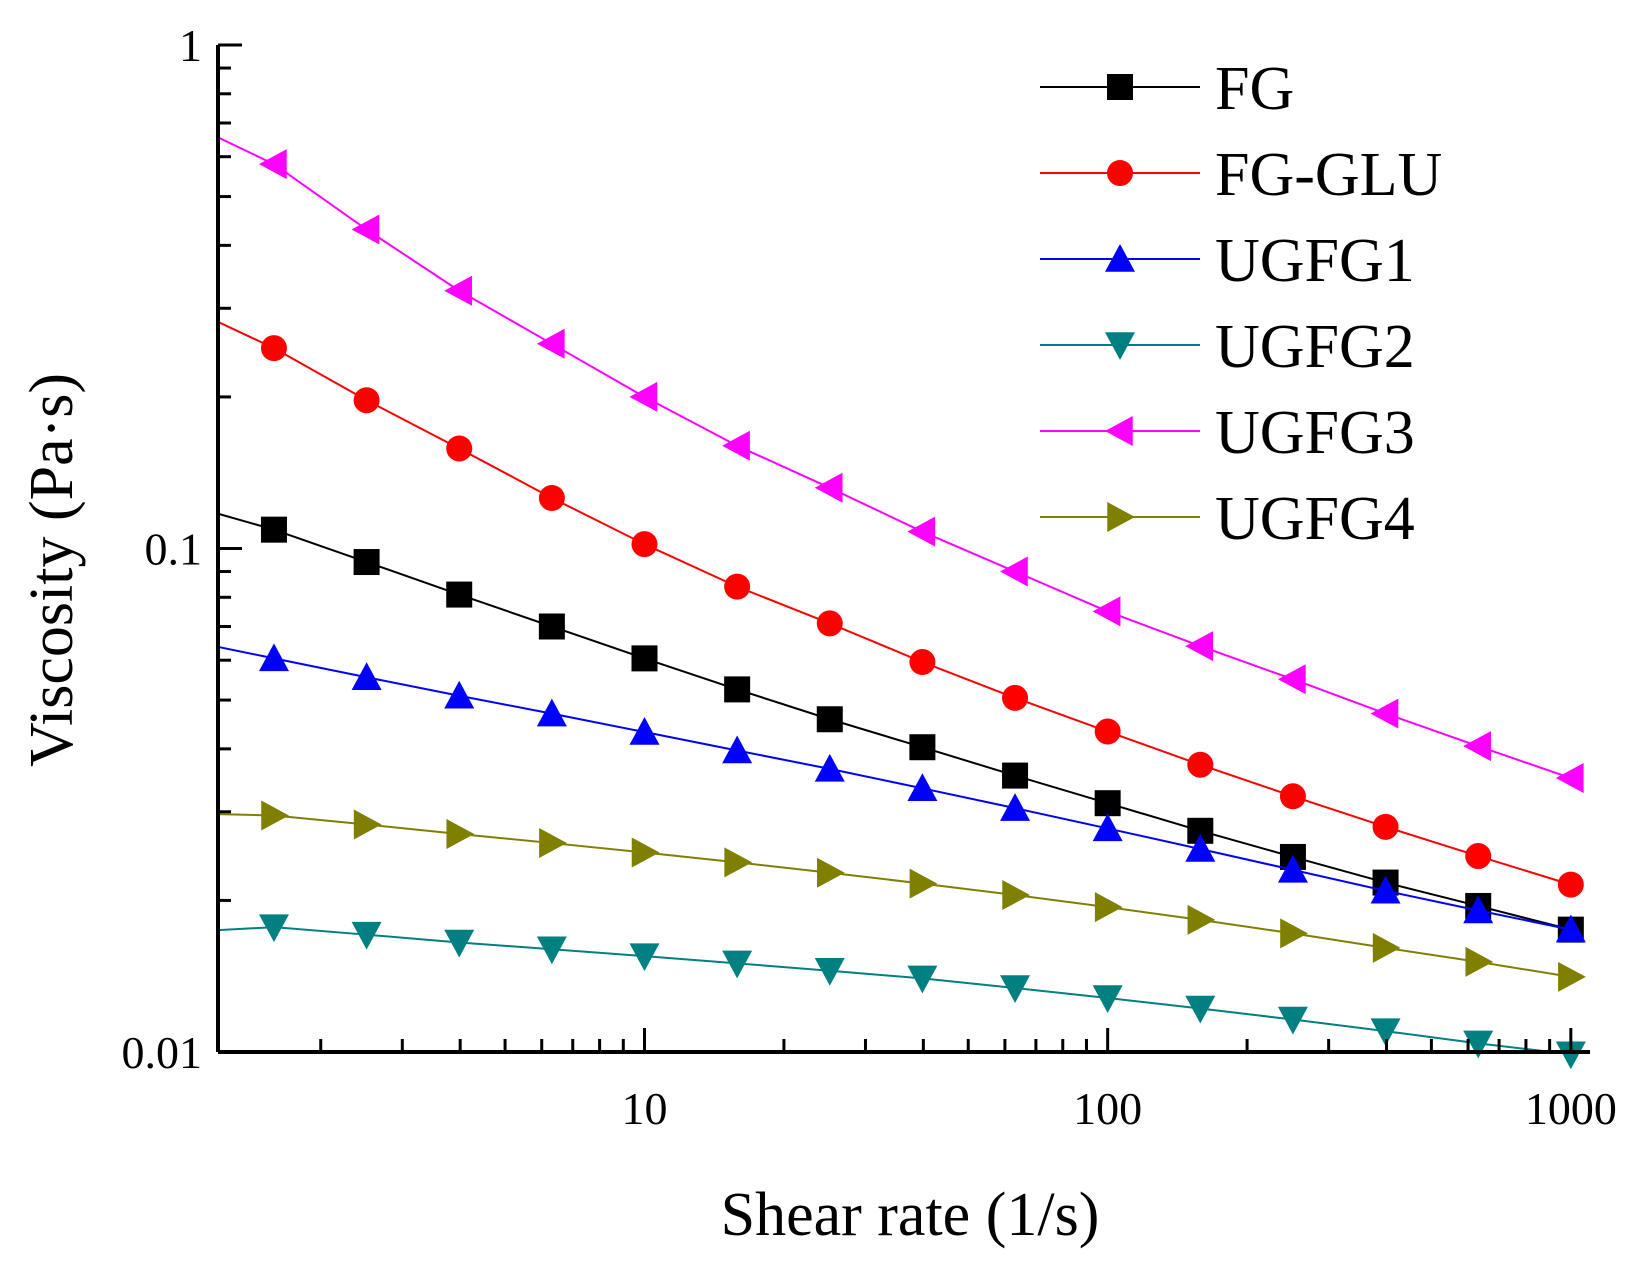 The height and width of the screenshot is (1270, 1648). Describe the element at coordinates (1328, 175) in the screenshot. I see `legend-label-fg-glu: FG-GLU` at that location.